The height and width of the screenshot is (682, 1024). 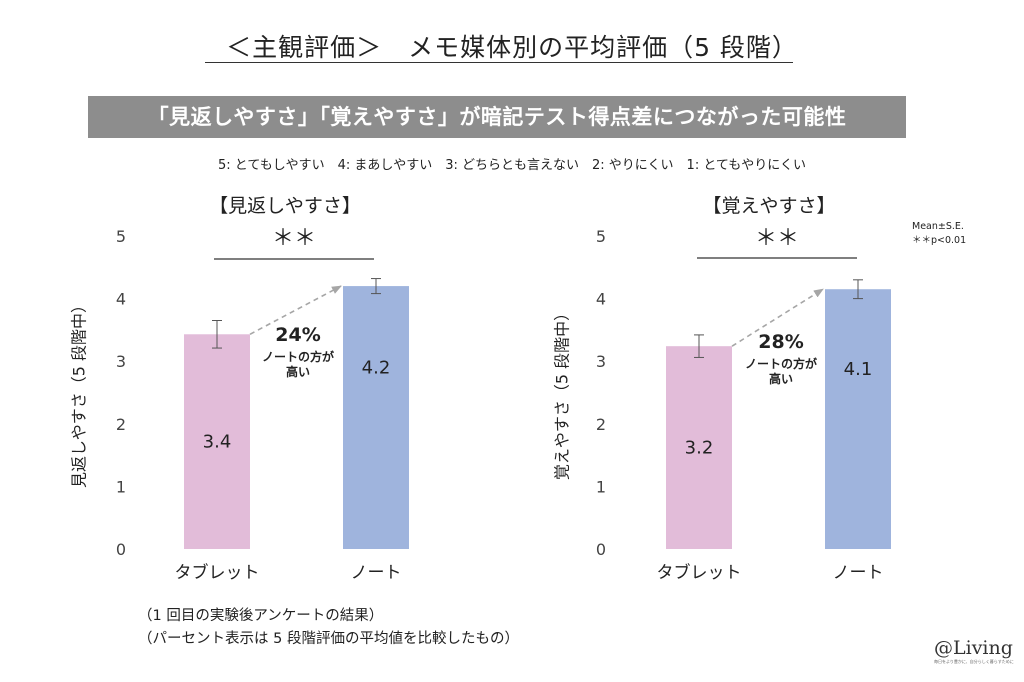 What do you see at coordinates (512, 47) in the screenshot?
I see `page-title: ＜主観評価＞ メモ媒体別の平均評価（5 段階）` at bounding box center [512, 47].